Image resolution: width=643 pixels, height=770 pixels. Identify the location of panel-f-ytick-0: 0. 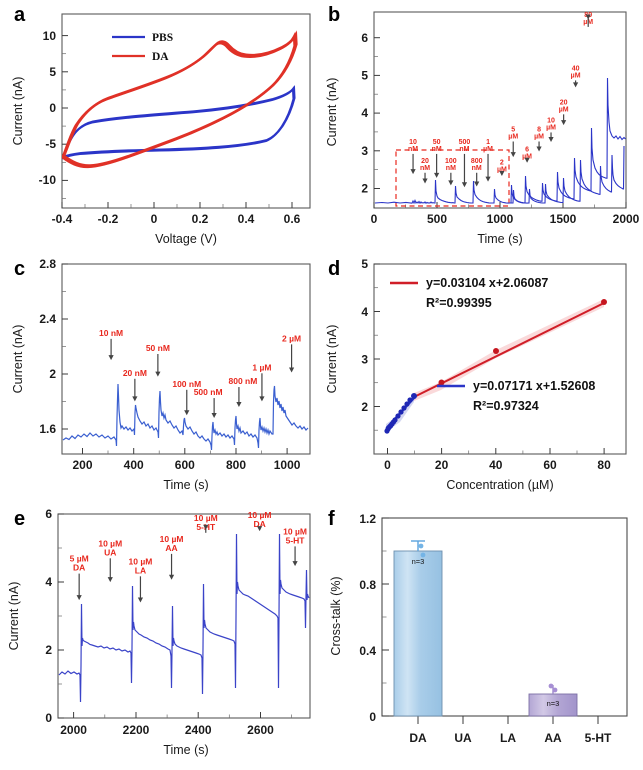
(372, 717).